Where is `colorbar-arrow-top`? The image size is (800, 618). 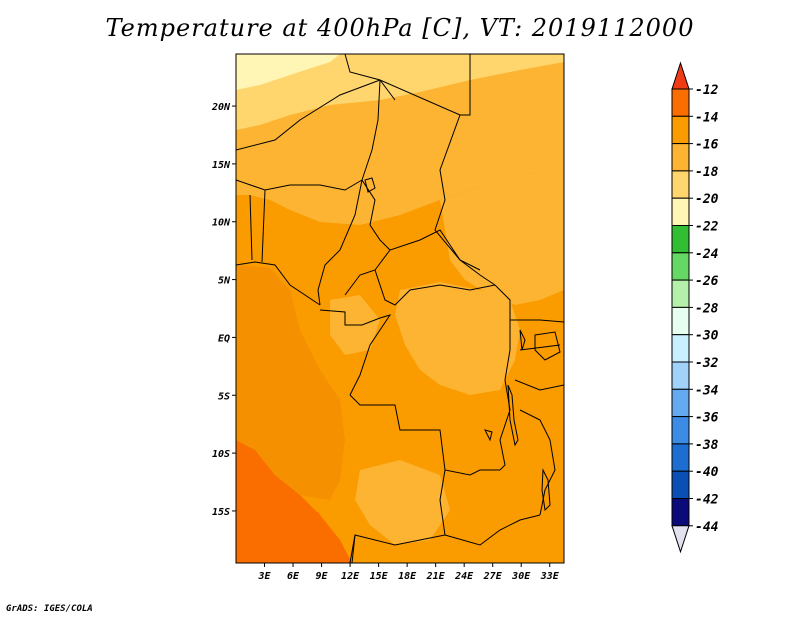 colorbar-arrow-top is located at coordinates (680, 75).